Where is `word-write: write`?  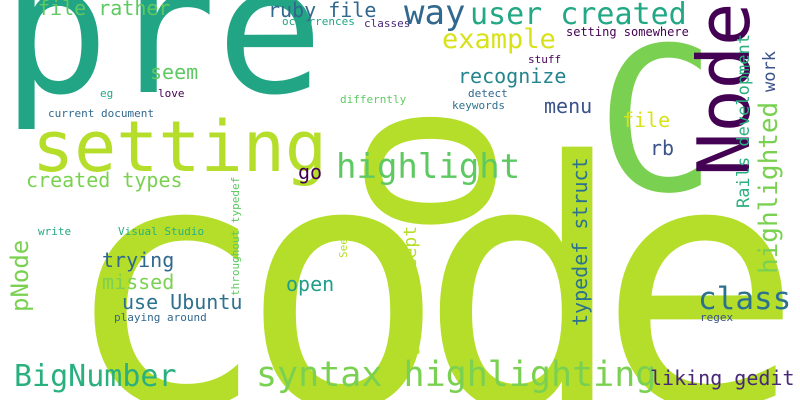 word-write: write is located at coordinates (55, 231).